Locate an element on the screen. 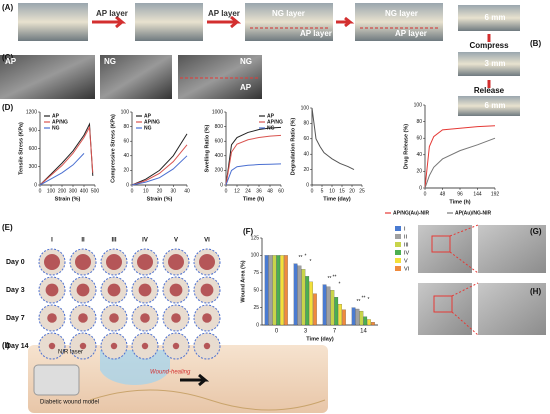 The height and width of the screenshot is (414, 550). legend-label: IV is located at coordinates (407, 253).